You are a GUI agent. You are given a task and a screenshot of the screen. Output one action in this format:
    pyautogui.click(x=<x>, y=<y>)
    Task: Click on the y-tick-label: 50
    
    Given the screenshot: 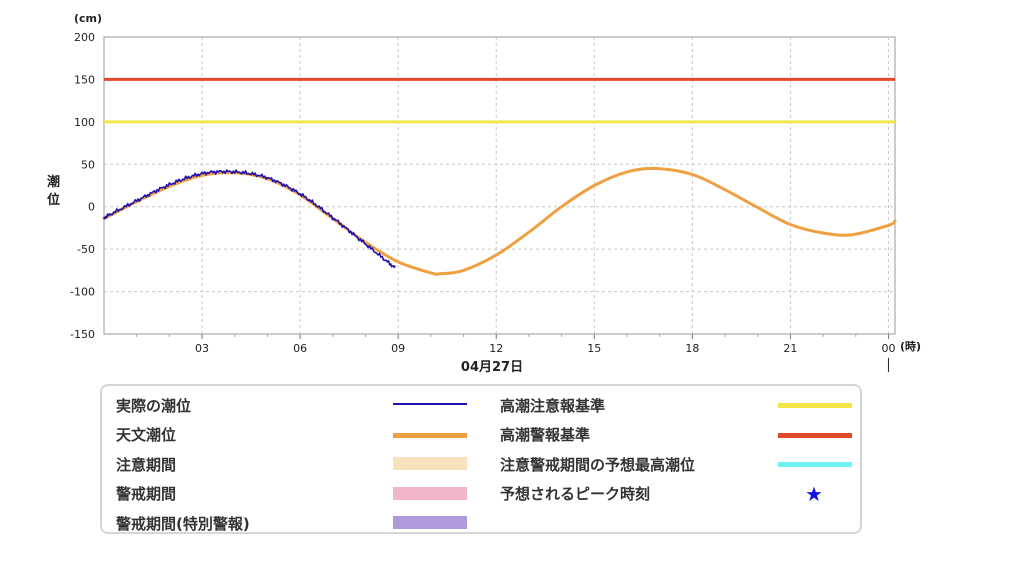 What is the action you would take?
    pyautogui.click(x=88, y=164)
    